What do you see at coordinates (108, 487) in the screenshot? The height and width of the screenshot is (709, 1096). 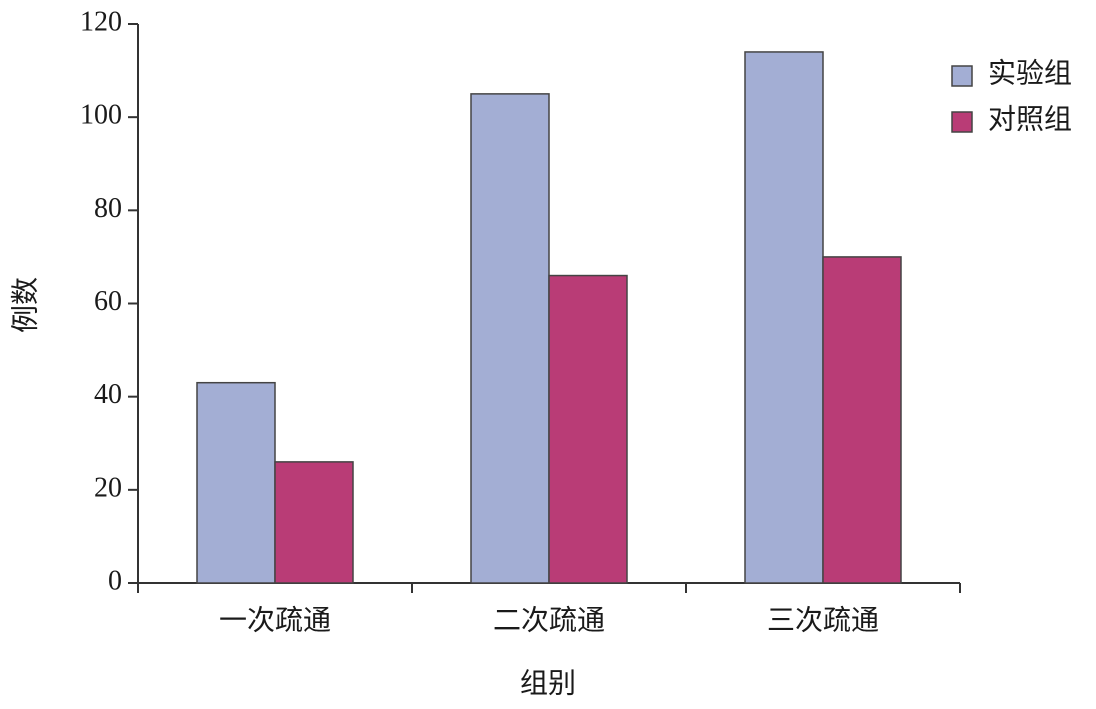 I see `y-tick-label: 20` at bounding box center [108, 487].